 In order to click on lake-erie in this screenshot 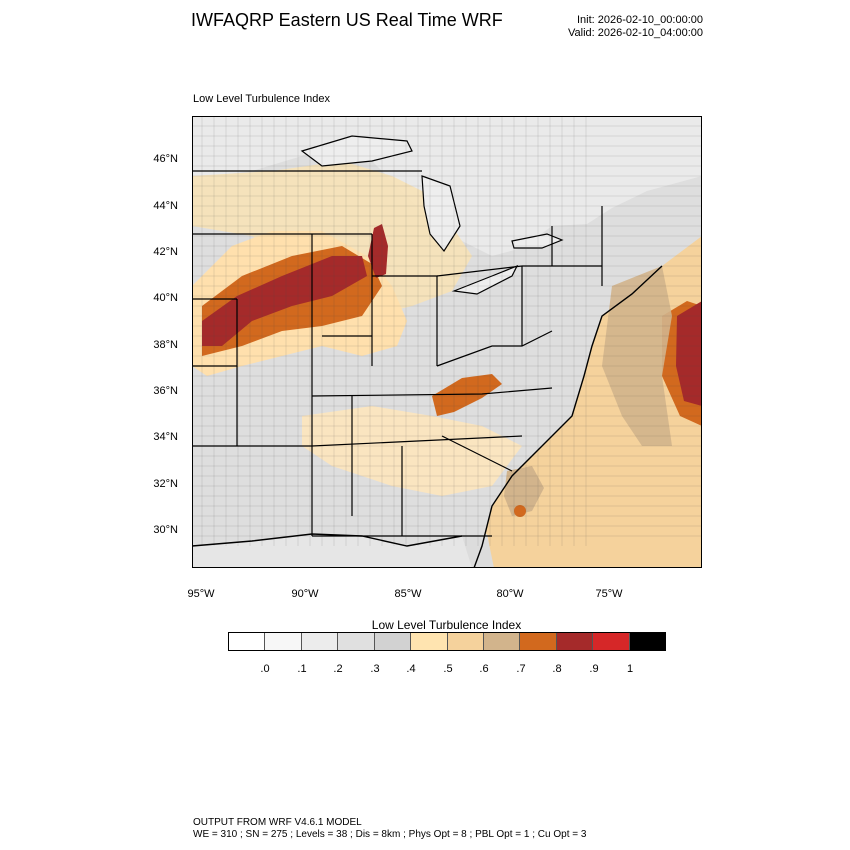, I will do `click(485, 279)`.